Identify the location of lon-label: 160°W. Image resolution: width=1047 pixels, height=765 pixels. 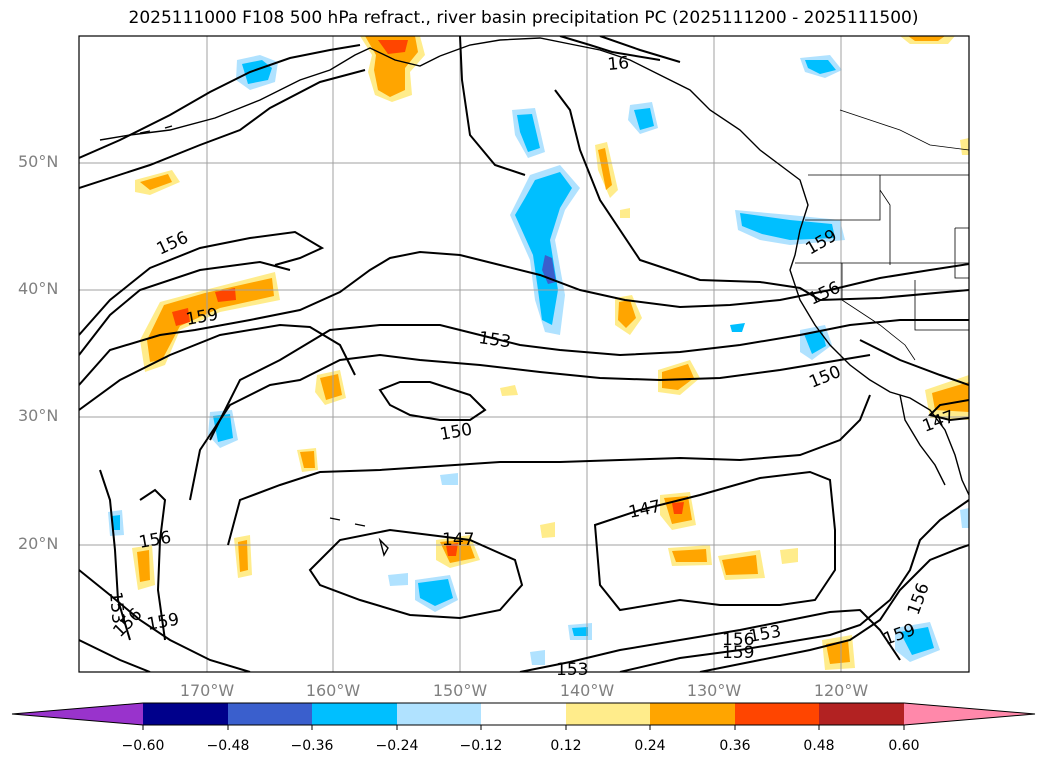
(333, 690).